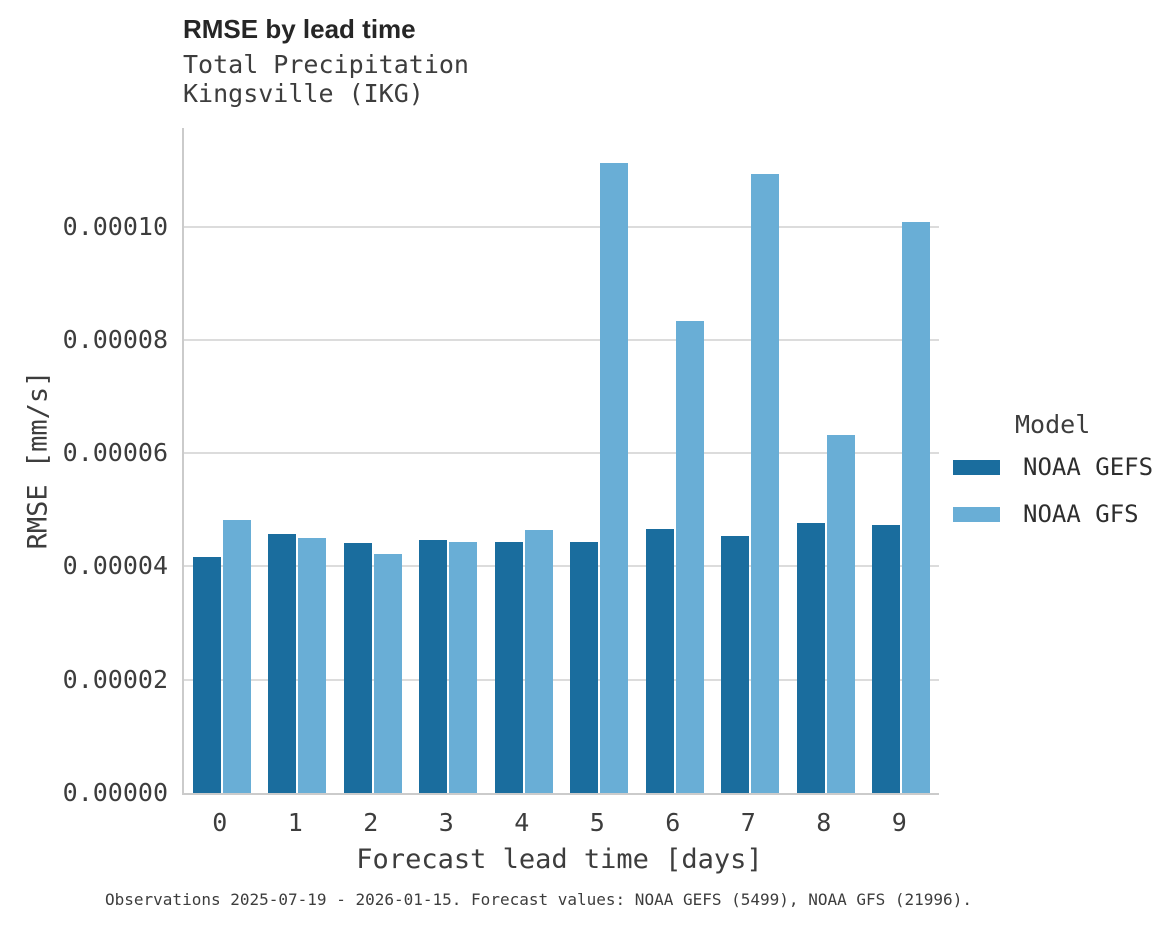 This screenshot has height=928, width=1175. I want to click on x-tick-label: 9, so click(899, 822).